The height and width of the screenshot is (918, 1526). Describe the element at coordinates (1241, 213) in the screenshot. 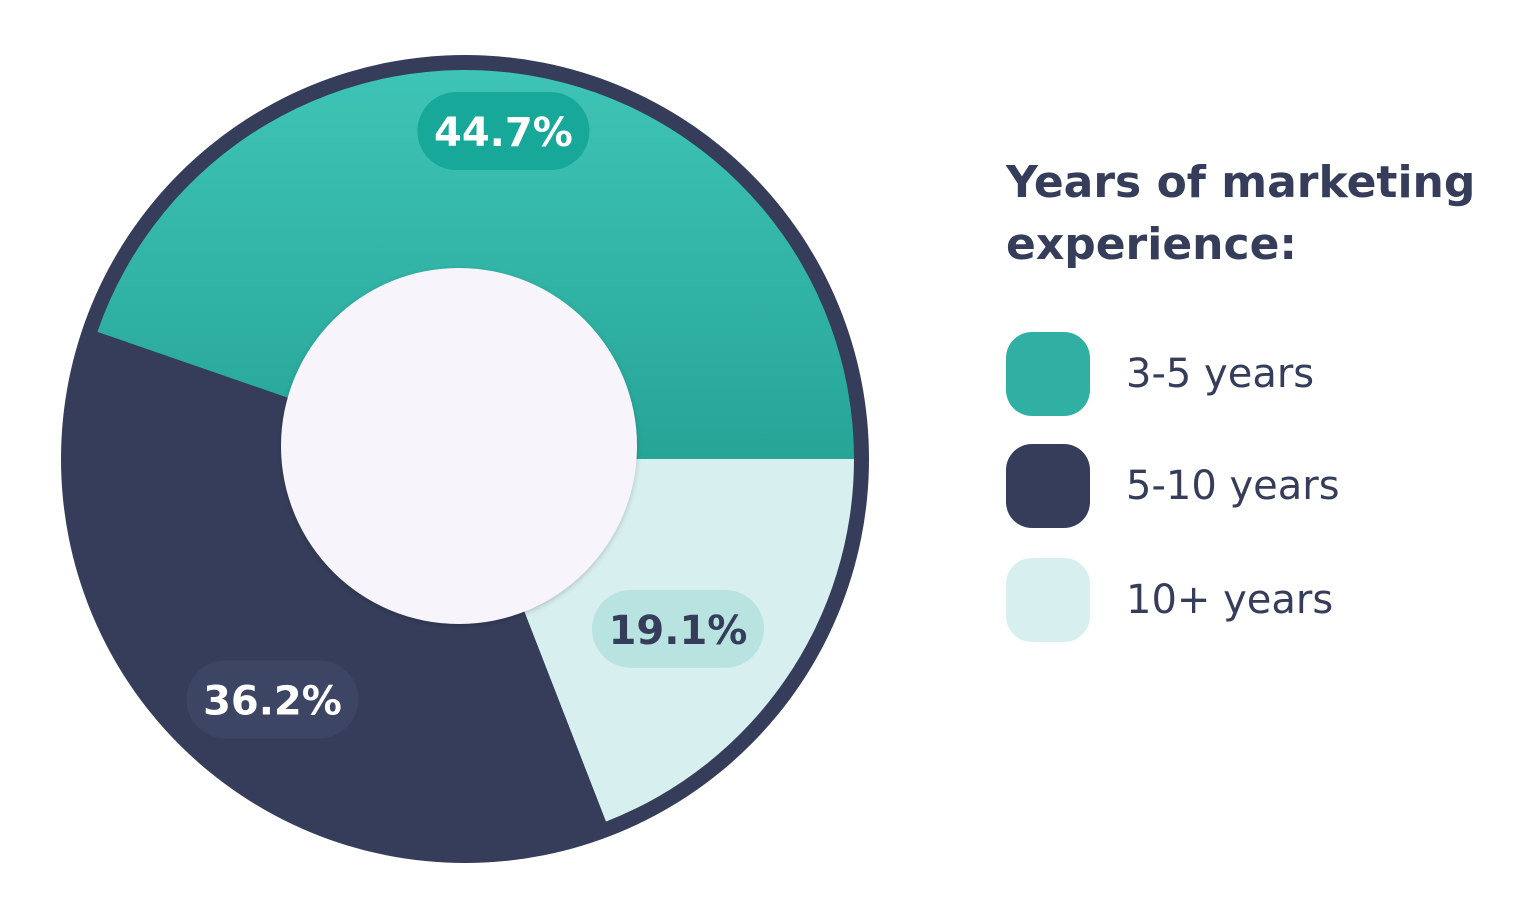

I see `legend-title: Years of marketing experience:` at that location.